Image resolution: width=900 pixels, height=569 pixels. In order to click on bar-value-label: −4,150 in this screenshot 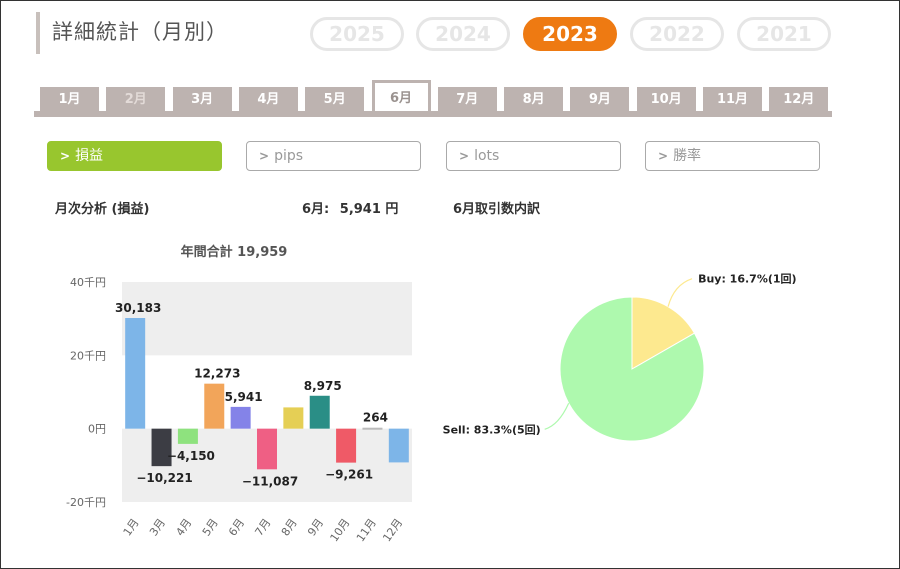, I will do `click(191, 456)`.